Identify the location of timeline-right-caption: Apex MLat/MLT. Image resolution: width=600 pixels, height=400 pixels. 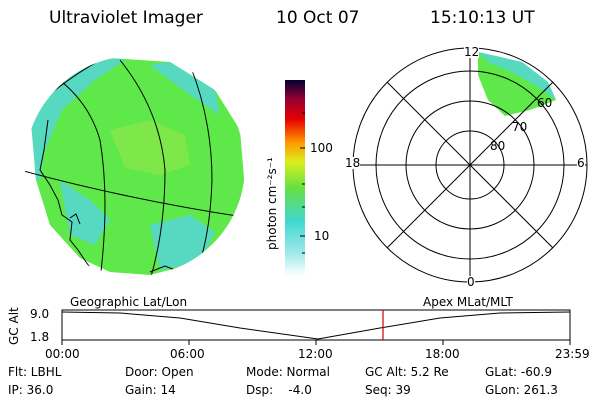
(468, 302).